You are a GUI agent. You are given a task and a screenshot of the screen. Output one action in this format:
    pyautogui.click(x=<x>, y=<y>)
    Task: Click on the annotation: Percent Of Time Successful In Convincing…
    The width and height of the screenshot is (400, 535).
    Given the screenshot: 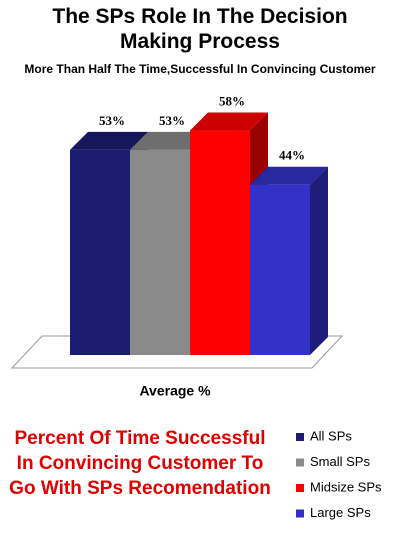 What is the action you would take?
    pyautogui.click(x=140, y=463)
    